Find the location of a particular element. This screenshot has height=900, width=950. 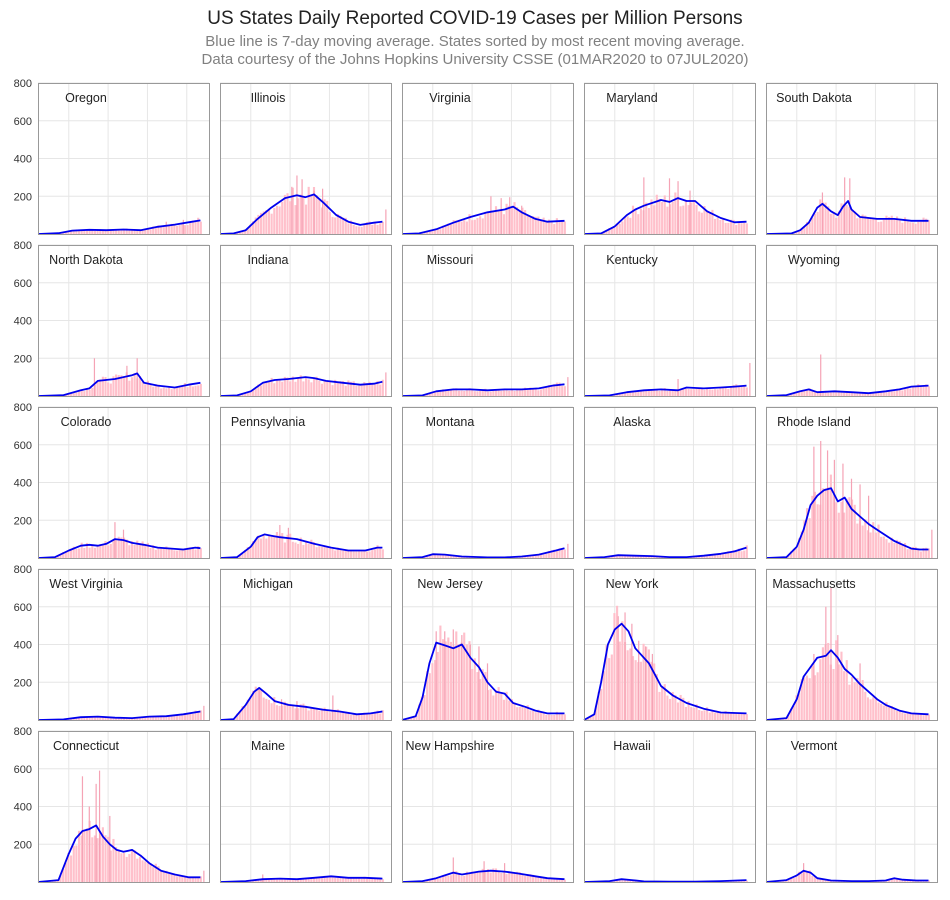

panel-new-york: New York is located at coordinates (669, 644).